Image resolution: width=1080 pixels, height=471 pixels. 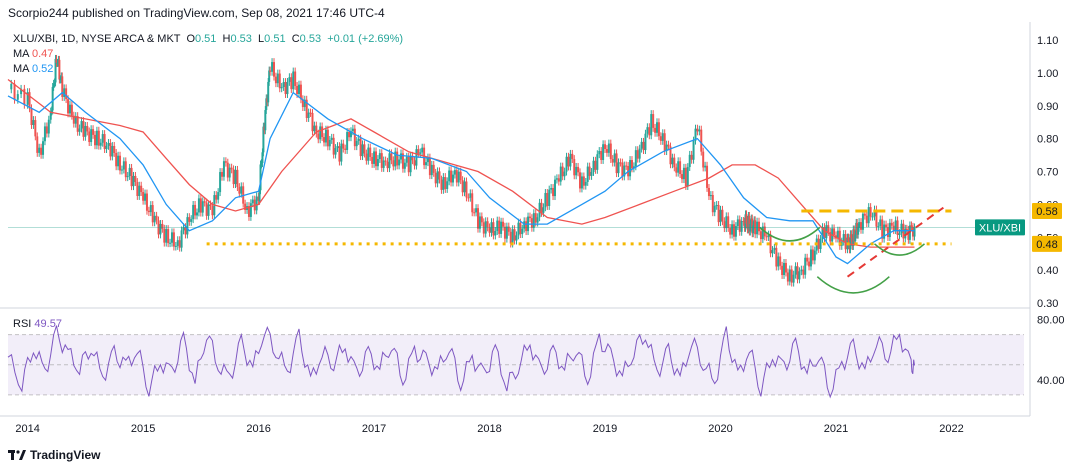 What do you see at coordinates (143, 429) in the screenshot?
I see `time-tick-label: 2015` at bounding box center [143, 429].